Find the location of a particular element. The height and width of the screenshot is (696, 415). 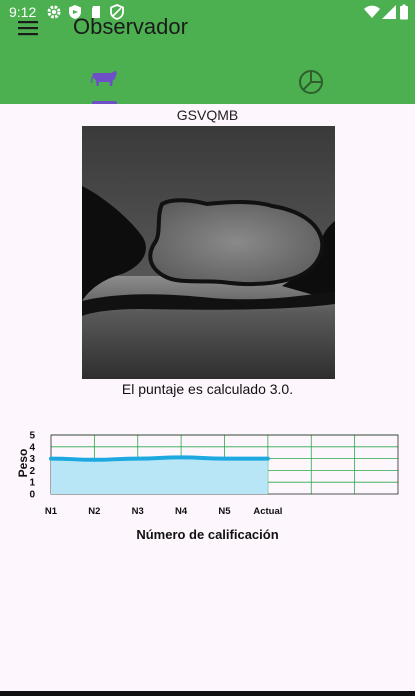

menu-icon is located at coordinates (28, 28).